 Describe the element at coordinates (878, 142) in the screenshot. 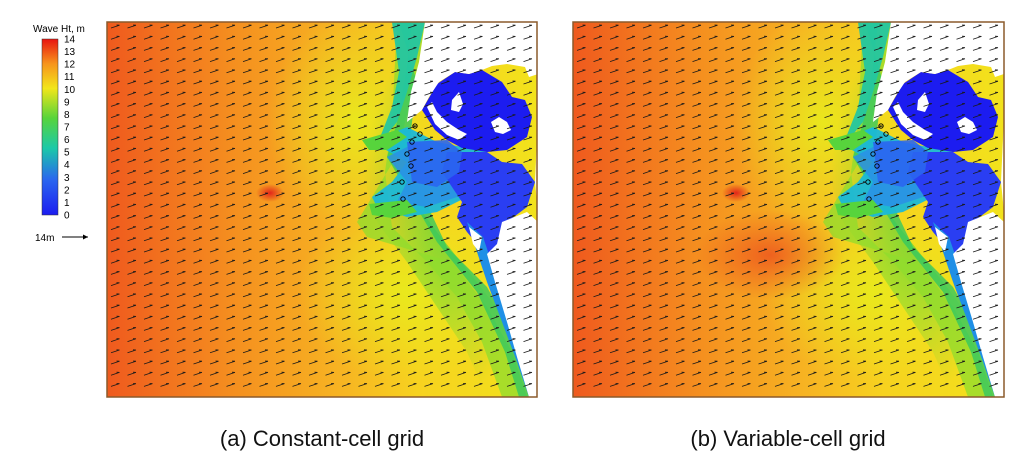

I see `gauge-marker` at that location.